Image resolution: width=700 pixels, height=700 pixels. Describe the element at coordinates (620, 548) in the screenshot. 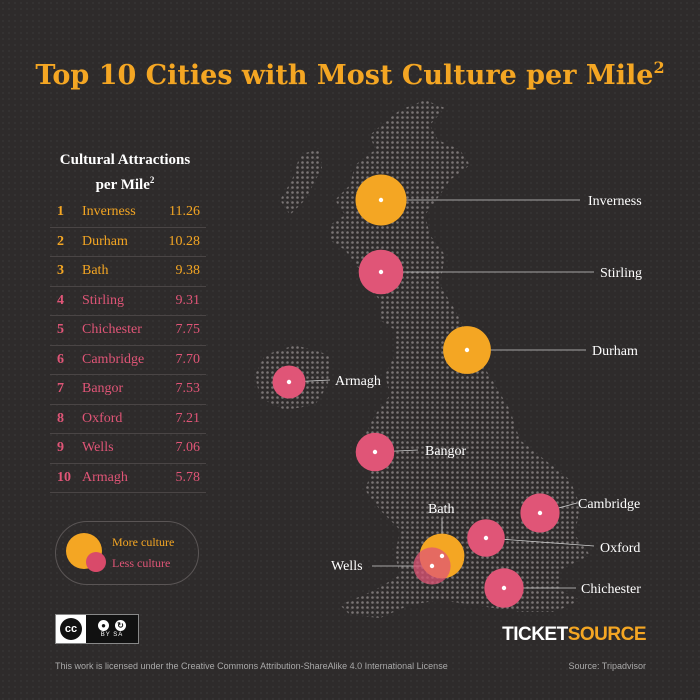

I see `map-label-oxford: Oxford` at that location.